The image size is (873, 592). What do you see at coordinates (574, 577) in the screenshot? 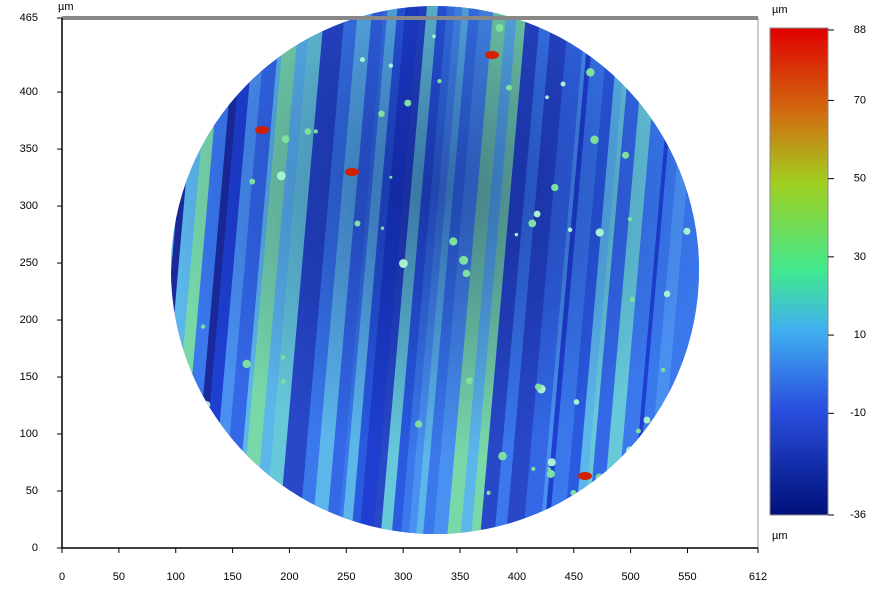
I see `x-tick-label: 450` at bounding box center [574, 577].